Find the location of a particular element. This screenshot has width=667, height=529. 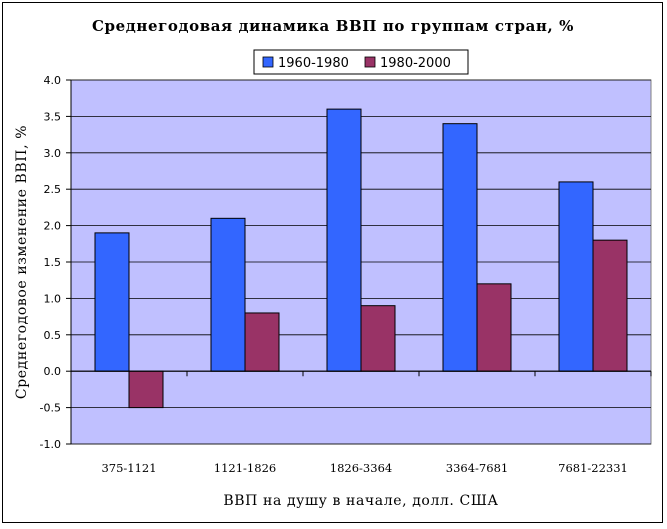

x-axis-title: ВВП на душу в начале, долл. США is located at coordinates (360, 501).